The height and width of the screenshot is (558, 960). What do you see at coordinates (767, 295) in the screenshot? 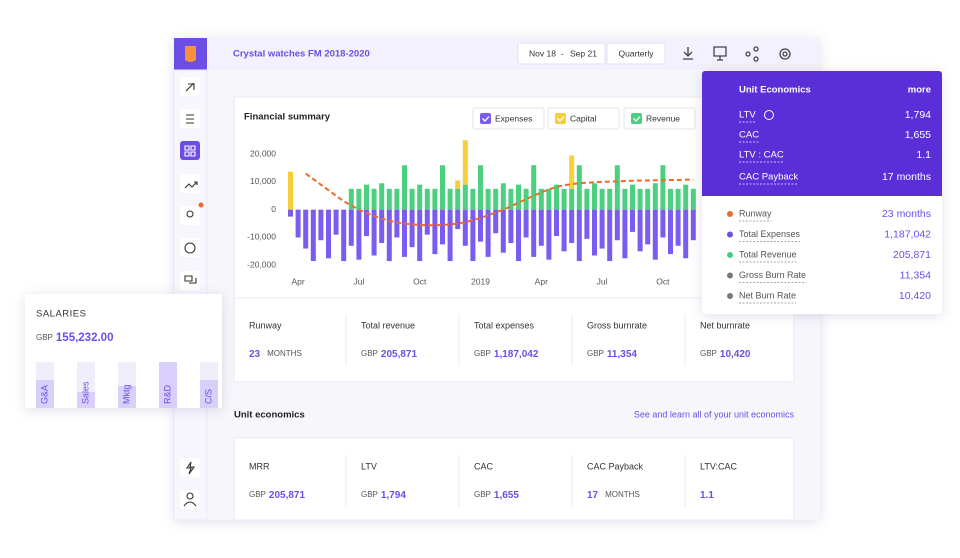
I see `popup-label: Net Burn Rate` at bounding box center [767, 295].